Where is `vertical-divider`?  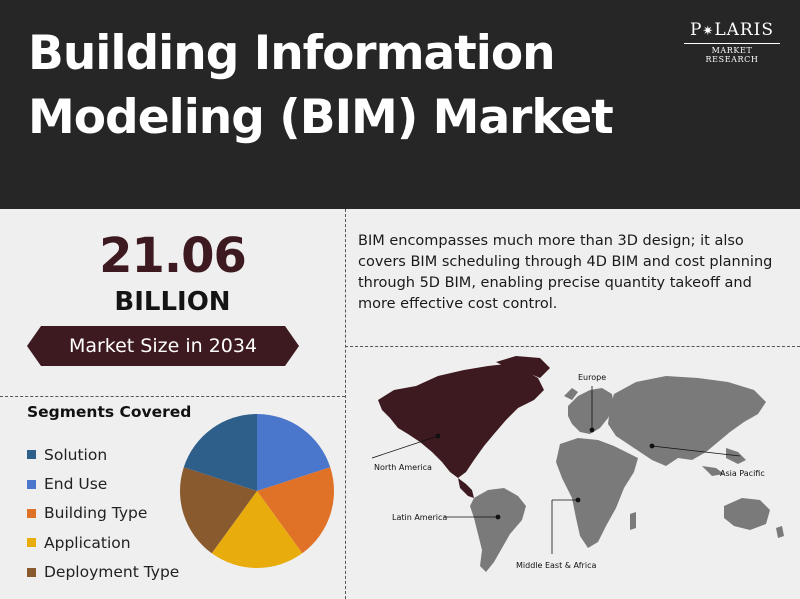
vertical-divider is located at coordinates (345, 404).